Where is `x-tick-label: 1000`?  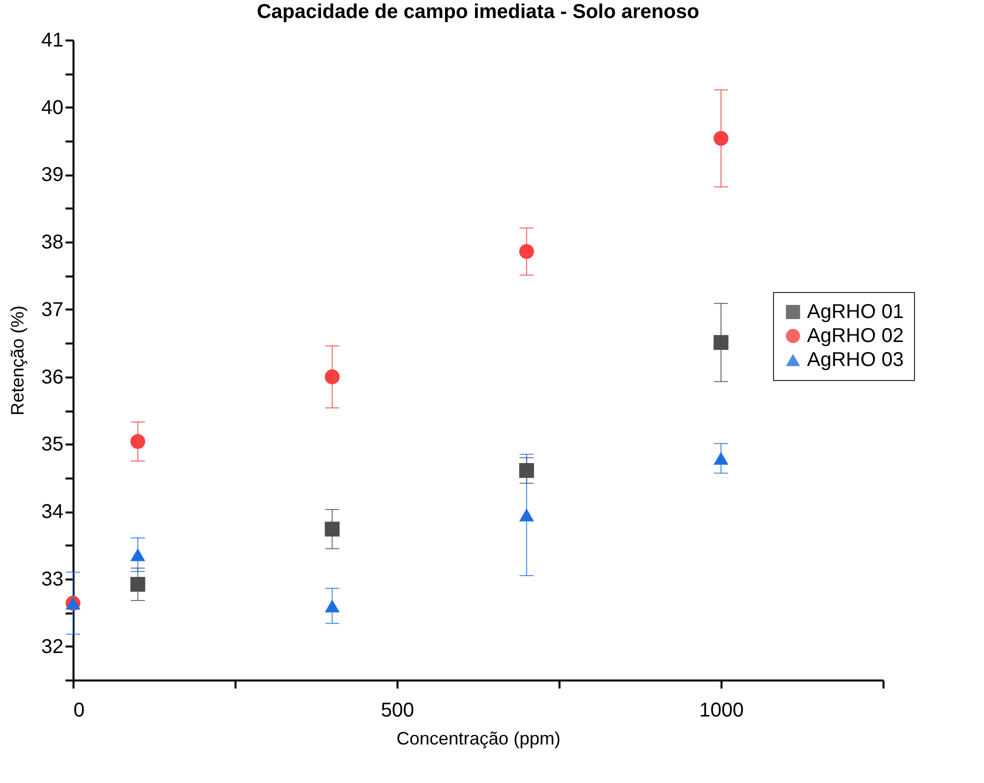
x-tick-label: 1000 is located at coordinates (721, 711).